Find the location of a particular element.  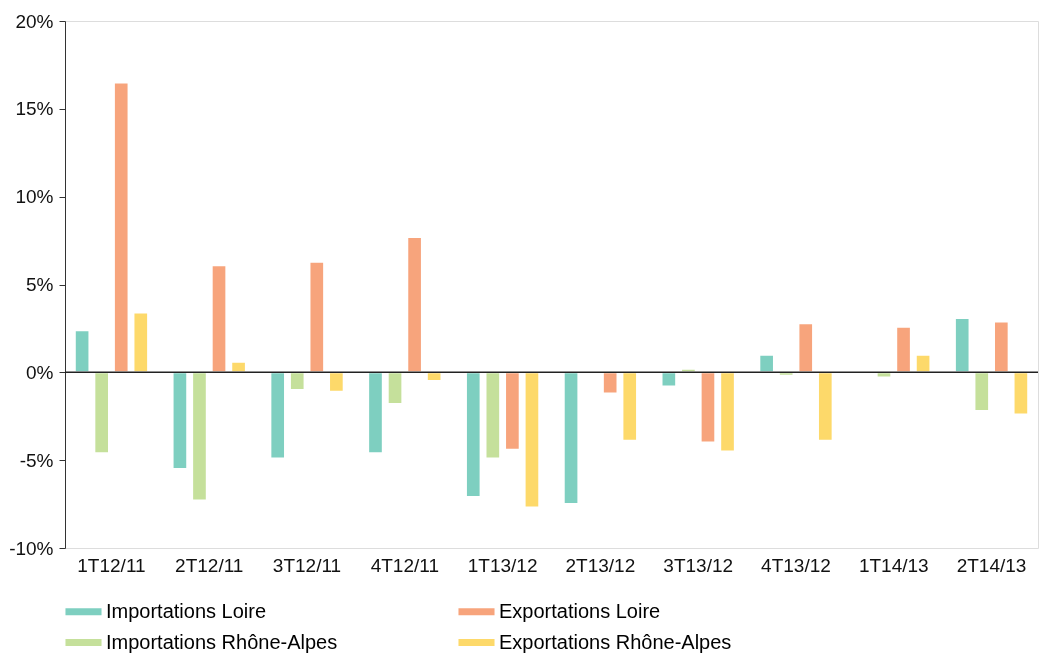

x-tick-label: 1T14/13 is located at coordinates (893, 565).